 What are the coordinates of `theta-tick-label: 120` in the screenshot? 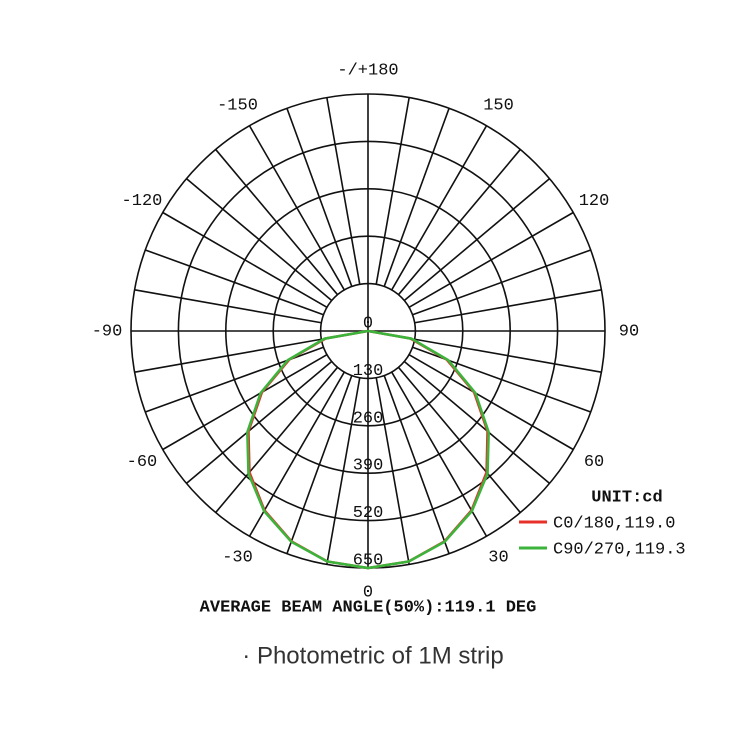 It's located at (594, 201).